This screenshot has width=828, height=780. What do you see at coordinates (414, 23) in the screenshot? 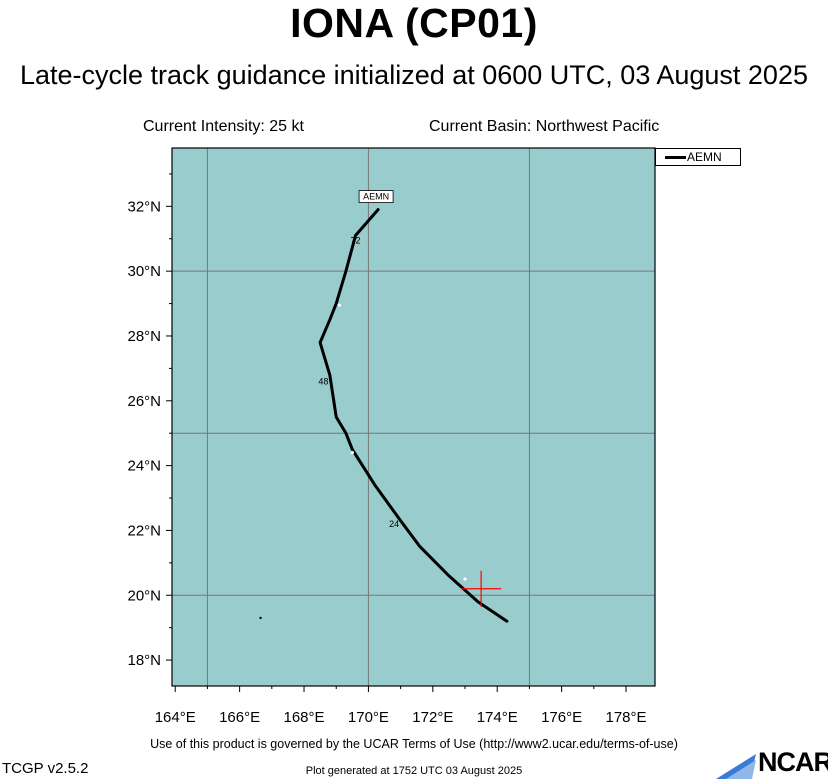
I see `storm-title: IONA (CP01)` at bounding box center [414, 23].